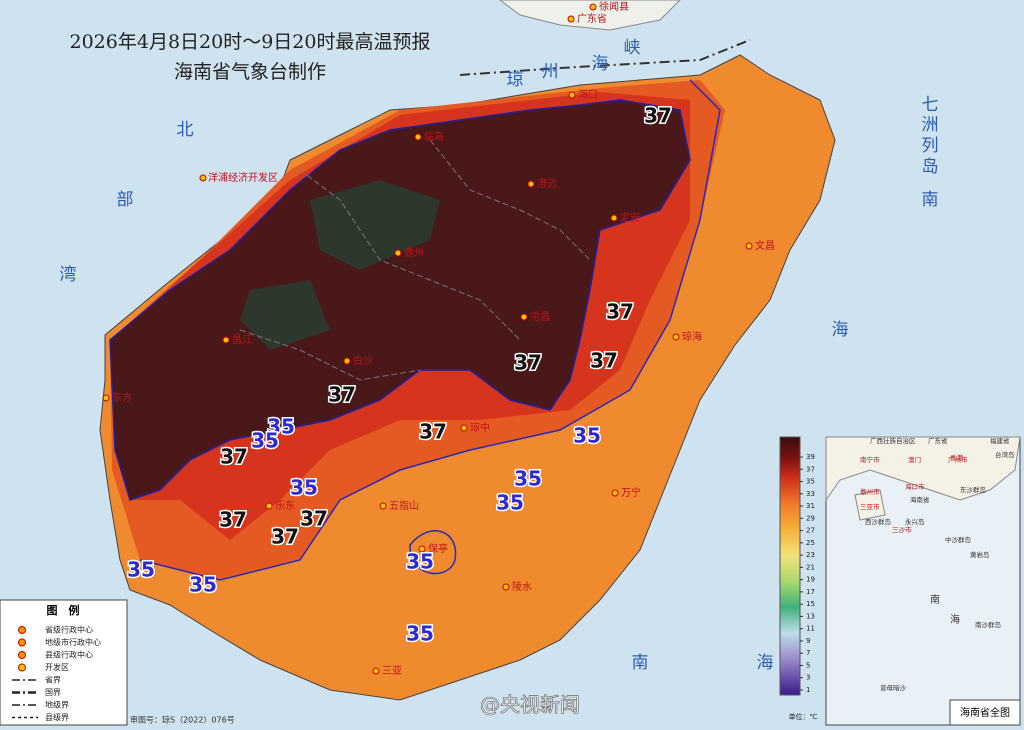  Describe the element at coordinates (185, 130) in the screenshot. I see `sea-label: 北` at that location.